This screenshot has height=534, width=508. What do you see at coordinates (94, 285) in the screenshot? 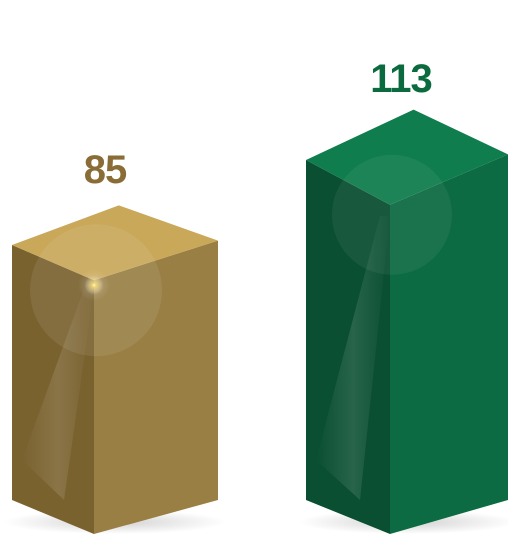
I see `bar-glint` at bounding box center [94, 285].